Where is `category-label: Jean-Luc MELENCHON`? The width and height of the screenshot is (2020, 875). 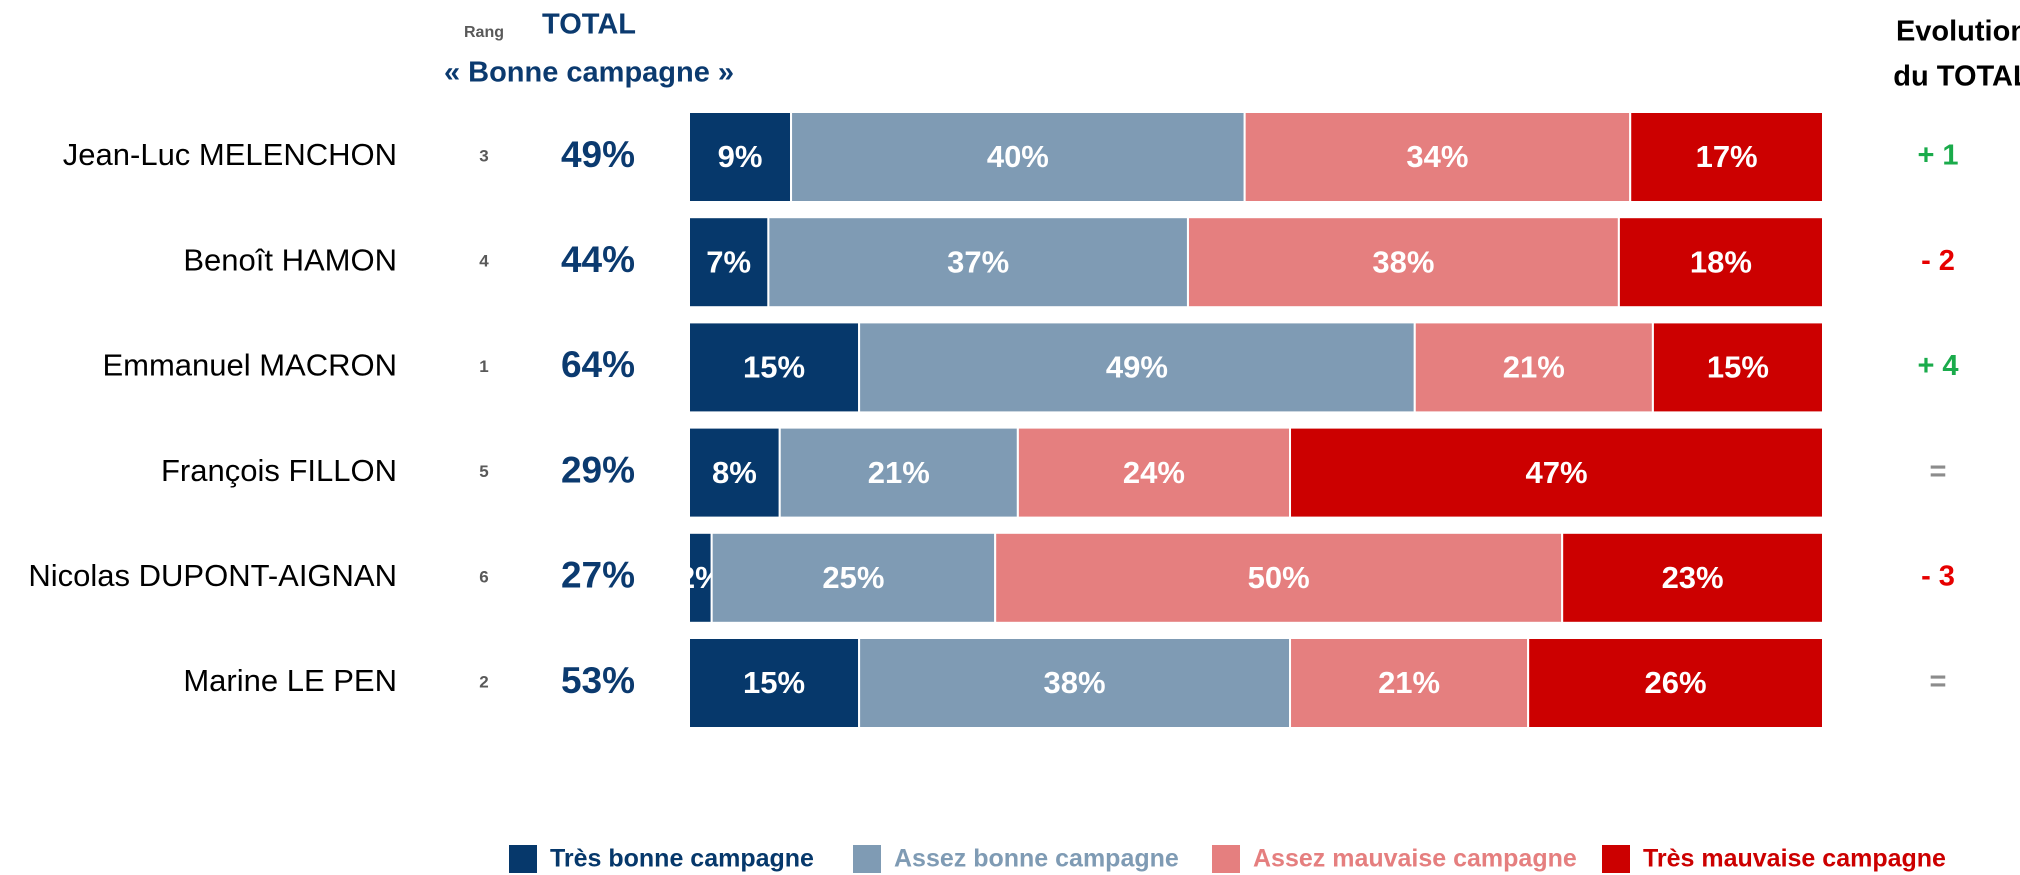 category-label: Jean-Luc MELENCHON is located at coordinates (230, 154).